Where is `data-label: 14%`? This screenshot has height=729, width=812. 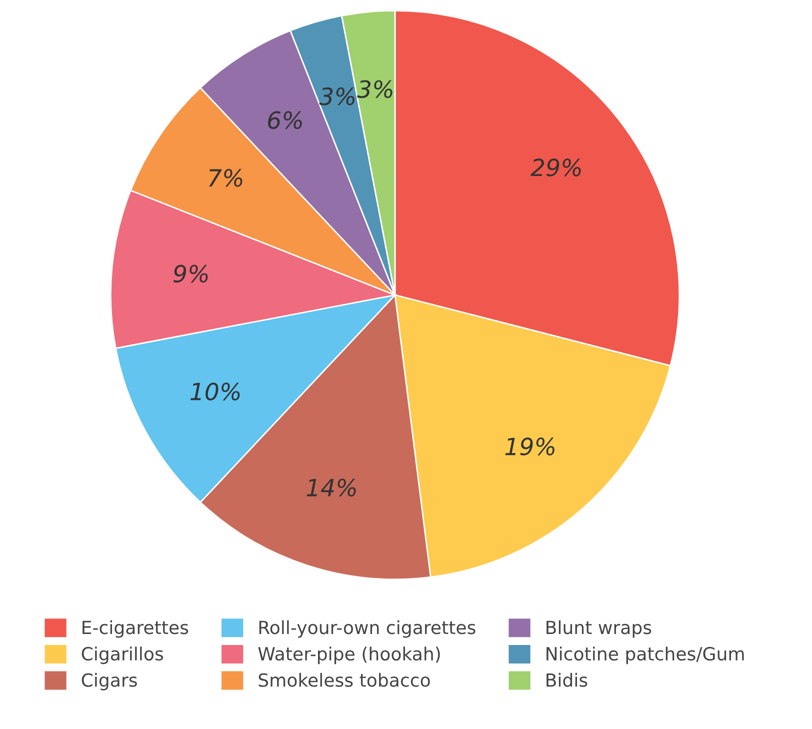
data-label: 14% is located at coordinates (331, 487).